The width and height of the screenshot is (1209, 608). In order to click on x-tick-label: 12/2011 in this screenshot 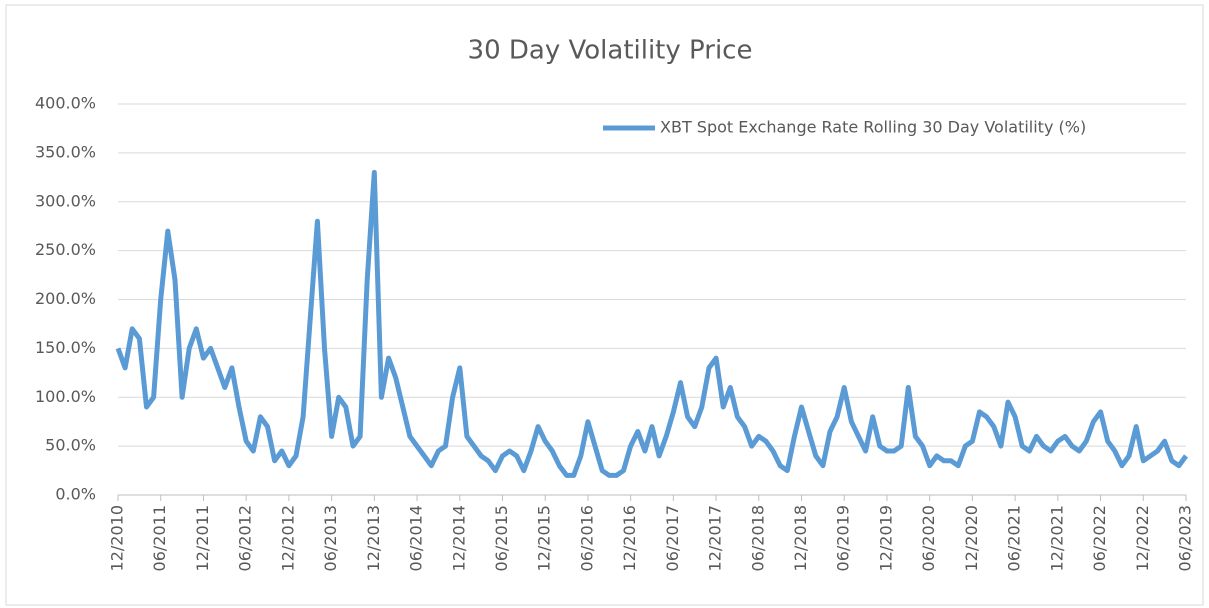, I will do `click(202, 538)`.